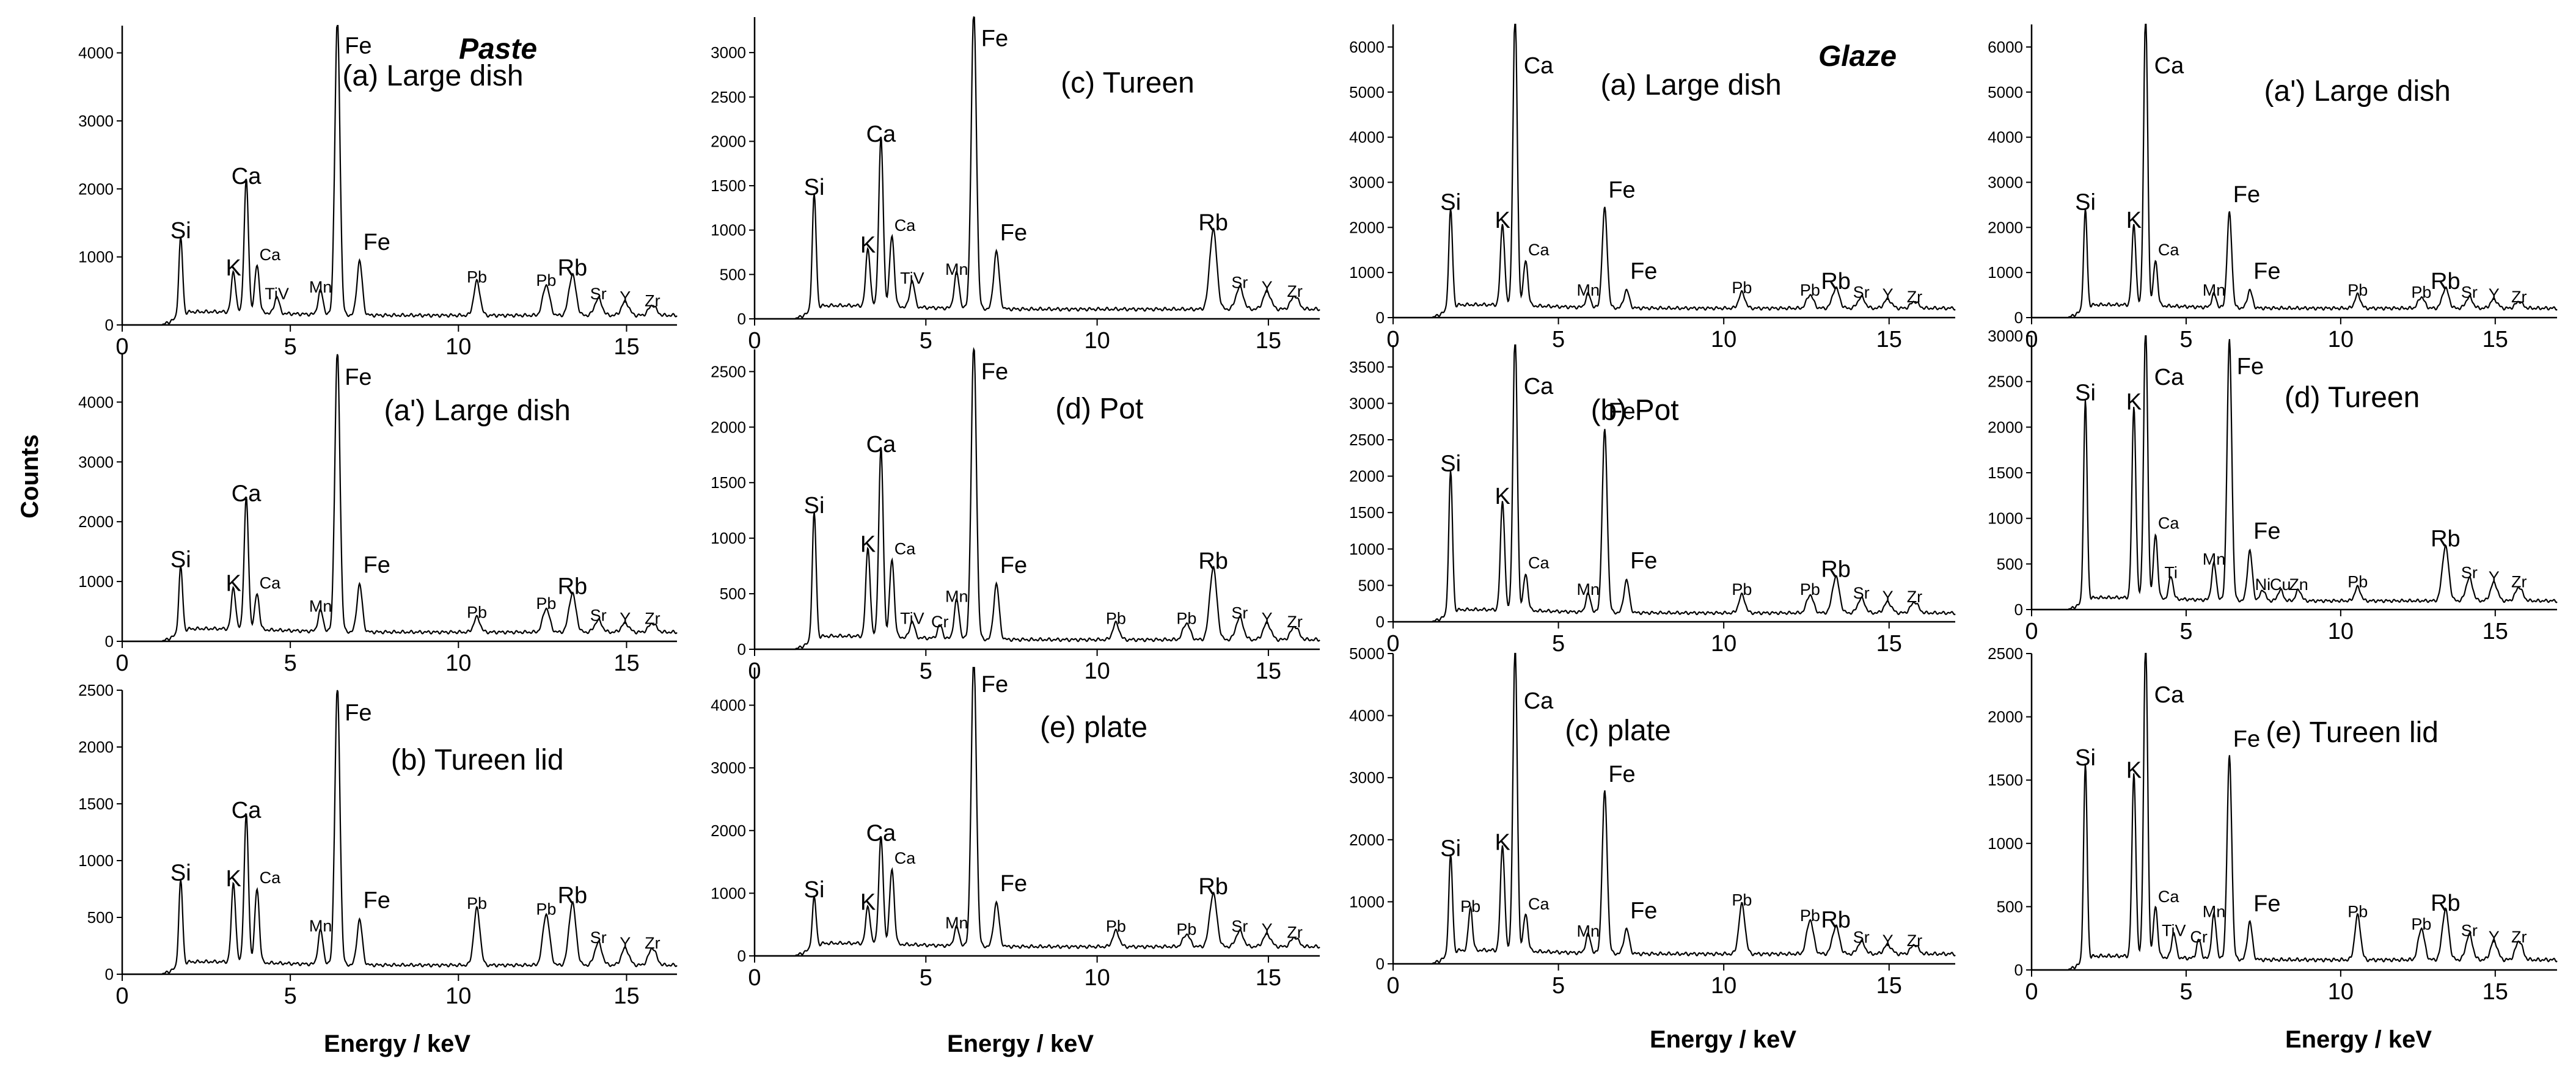  What do you see at coordinates (1617, 731) in the screenshot?
I see `panel-title: (c) plate` at bounding box center [1617, 731].